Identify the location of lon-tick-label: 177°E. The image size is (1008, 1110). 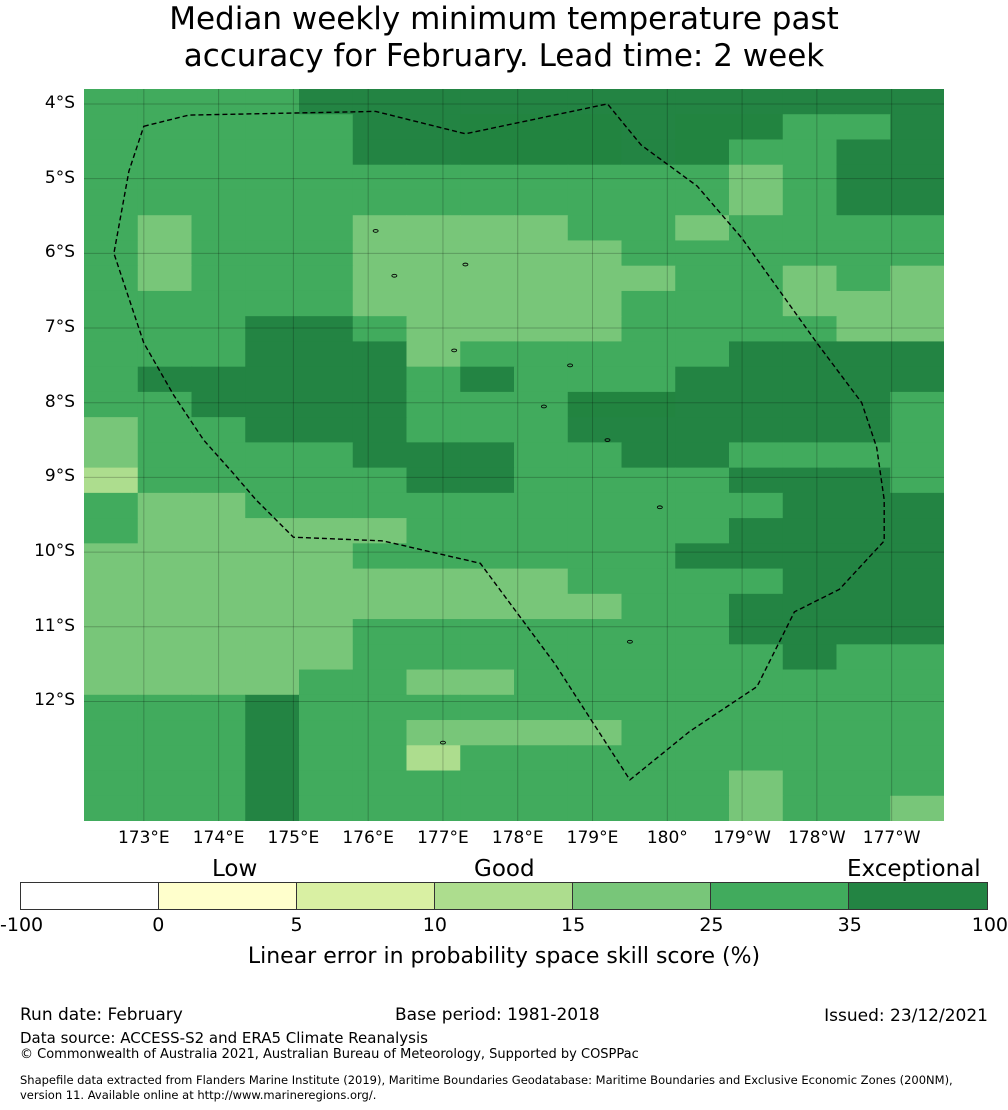
(443, 838).